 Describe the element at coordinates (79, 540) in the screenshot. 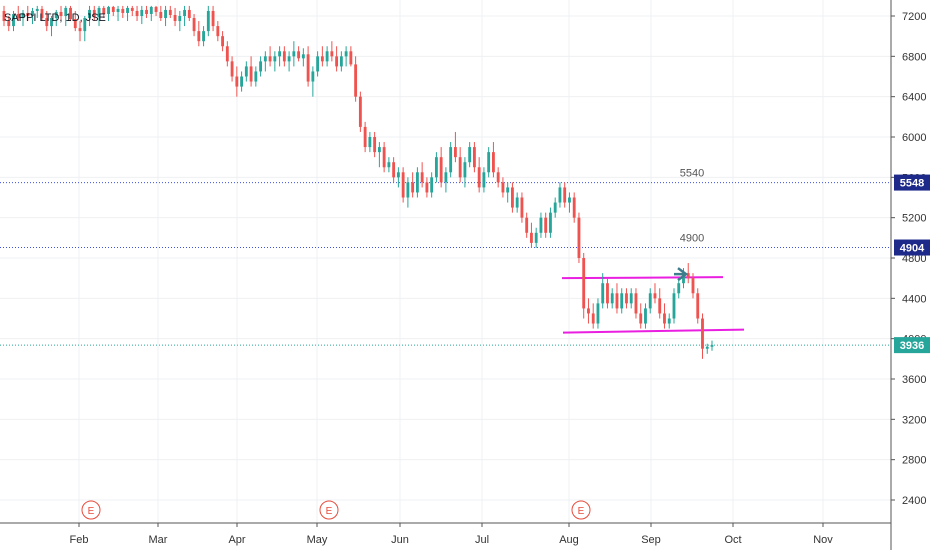

I see `x-tick-label: Feb` at that location.